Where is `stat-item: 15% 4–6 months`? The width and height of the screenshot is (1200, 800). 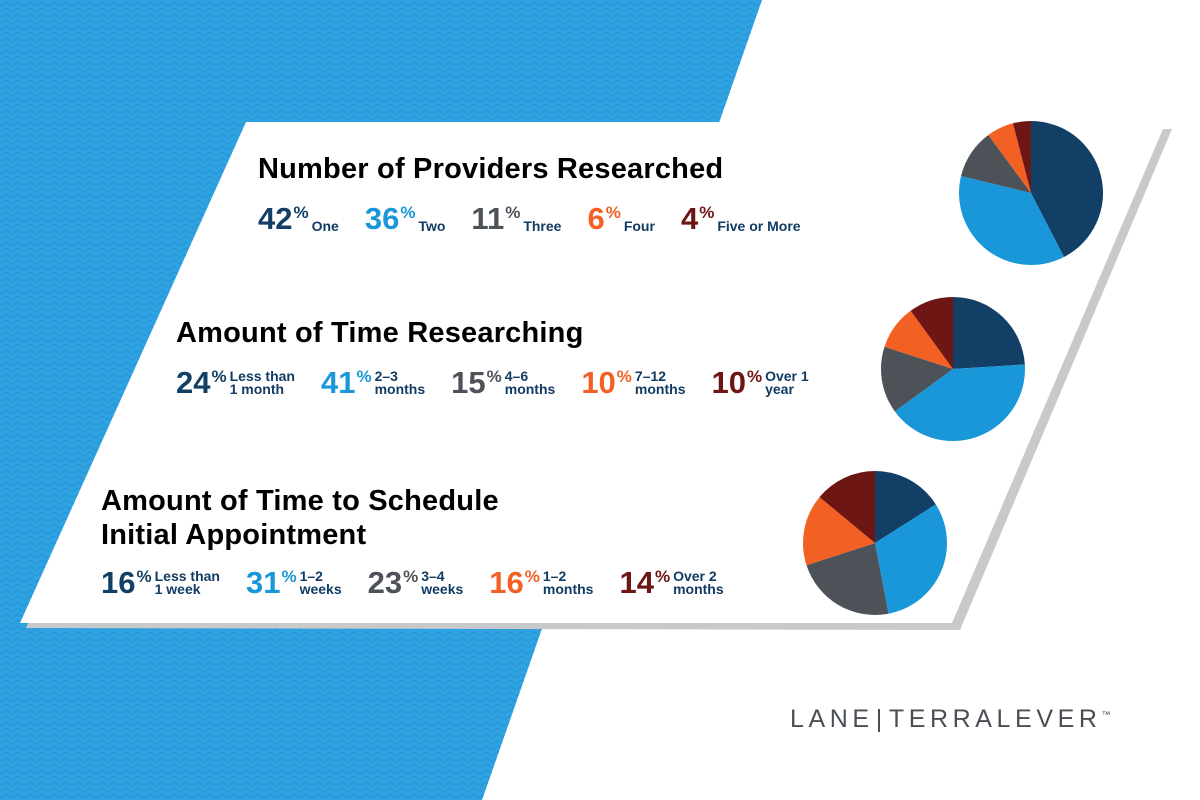
stat-item: 15% 4–6 months is located at coordinates (503, 382).